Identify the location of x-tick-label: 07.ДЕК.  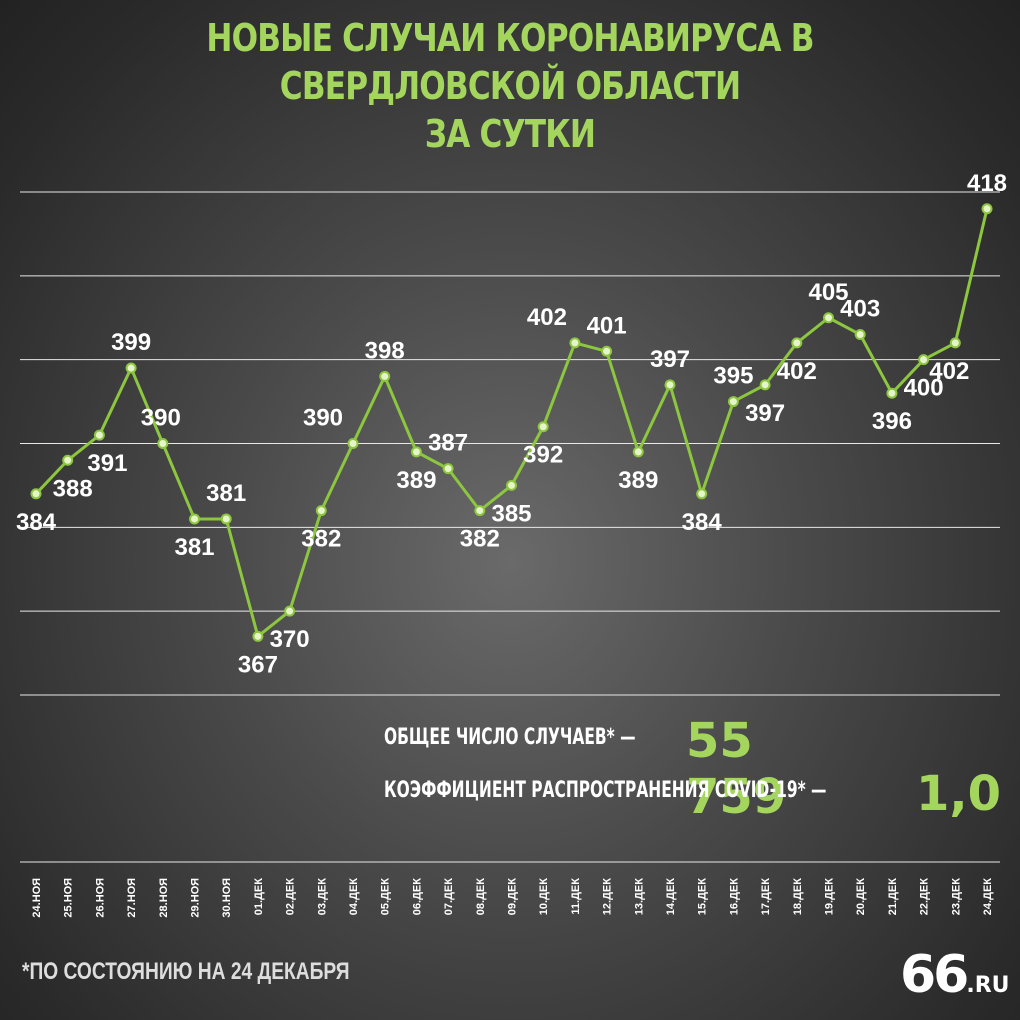
(449, 896).